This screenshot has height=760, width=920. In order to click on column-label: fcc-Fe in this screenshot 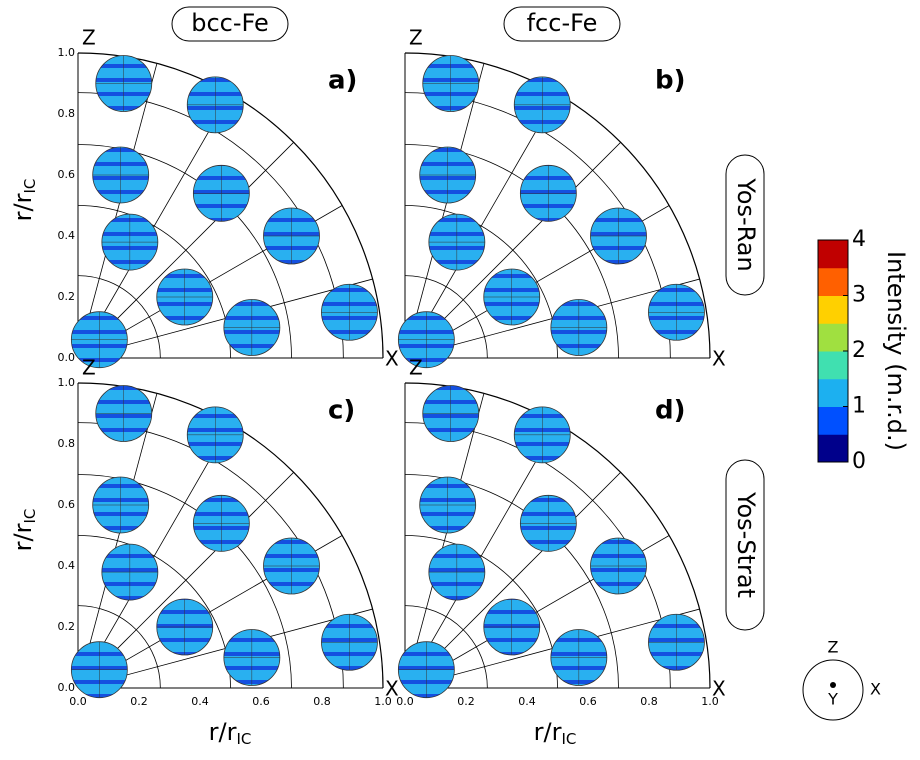, I will do `click(562, 23)`.